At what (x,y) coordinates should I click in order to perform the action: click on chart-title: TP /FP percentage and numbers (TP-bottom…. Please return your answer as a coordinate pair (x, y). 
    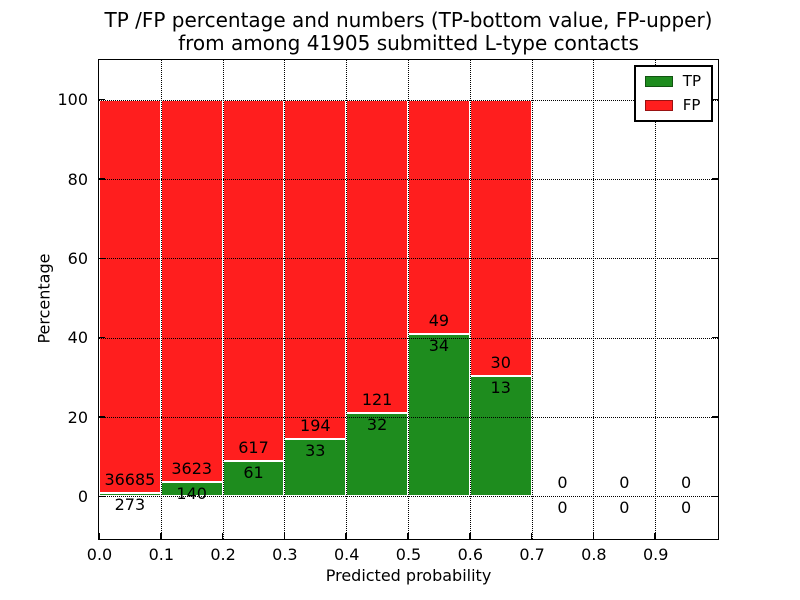
    Looking at the image, I should click on (404, 32).